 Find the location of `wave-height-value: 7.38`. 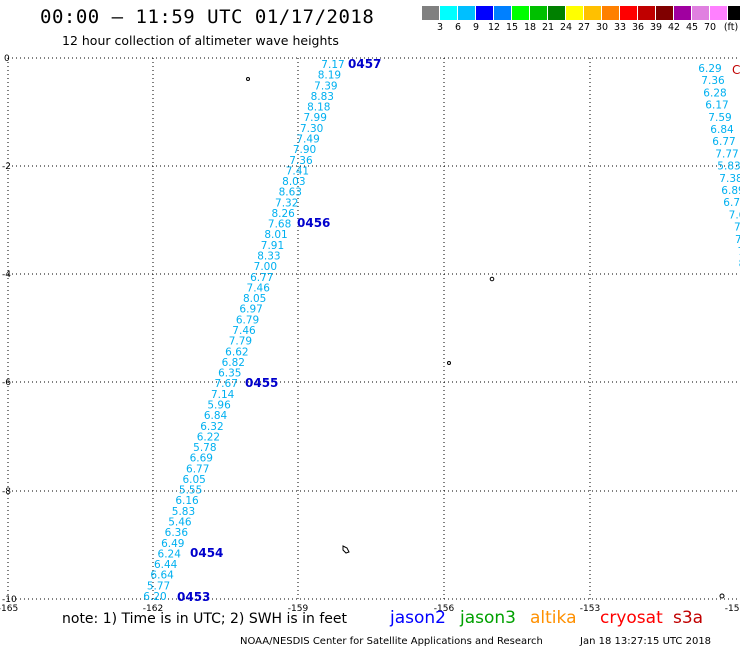

wave-height-value: 7.38 is located at coordinates (729, 179).